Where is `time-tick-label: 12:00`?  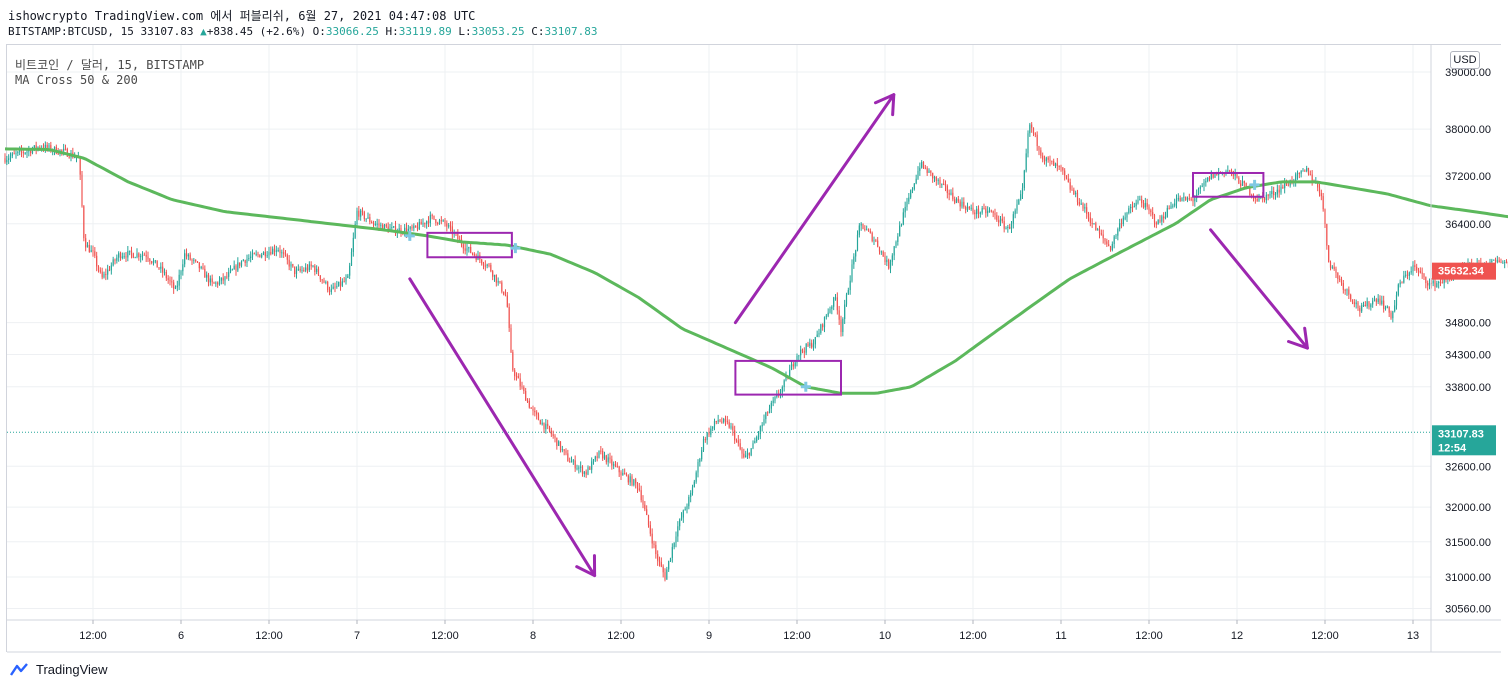 time-tick-label: 12:00 is located at coordinates (797, 636).